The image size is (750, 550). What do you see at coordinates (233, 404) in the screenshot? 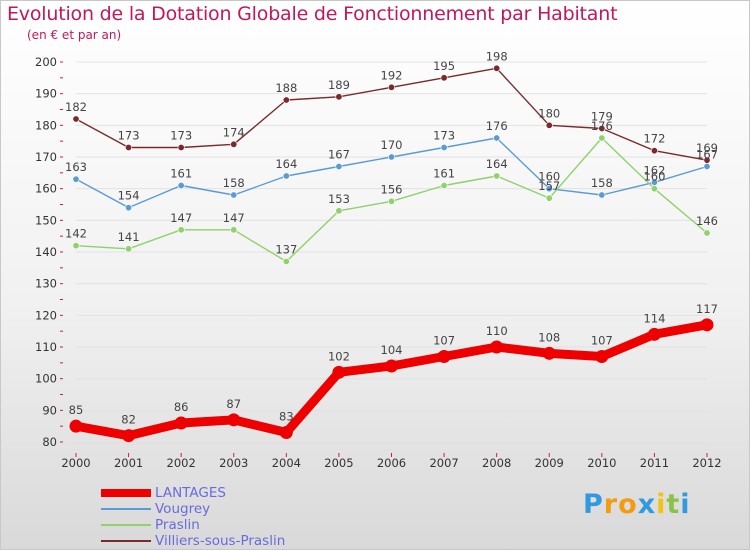
I see `data-label: 87` at bounding box center [233, 404].